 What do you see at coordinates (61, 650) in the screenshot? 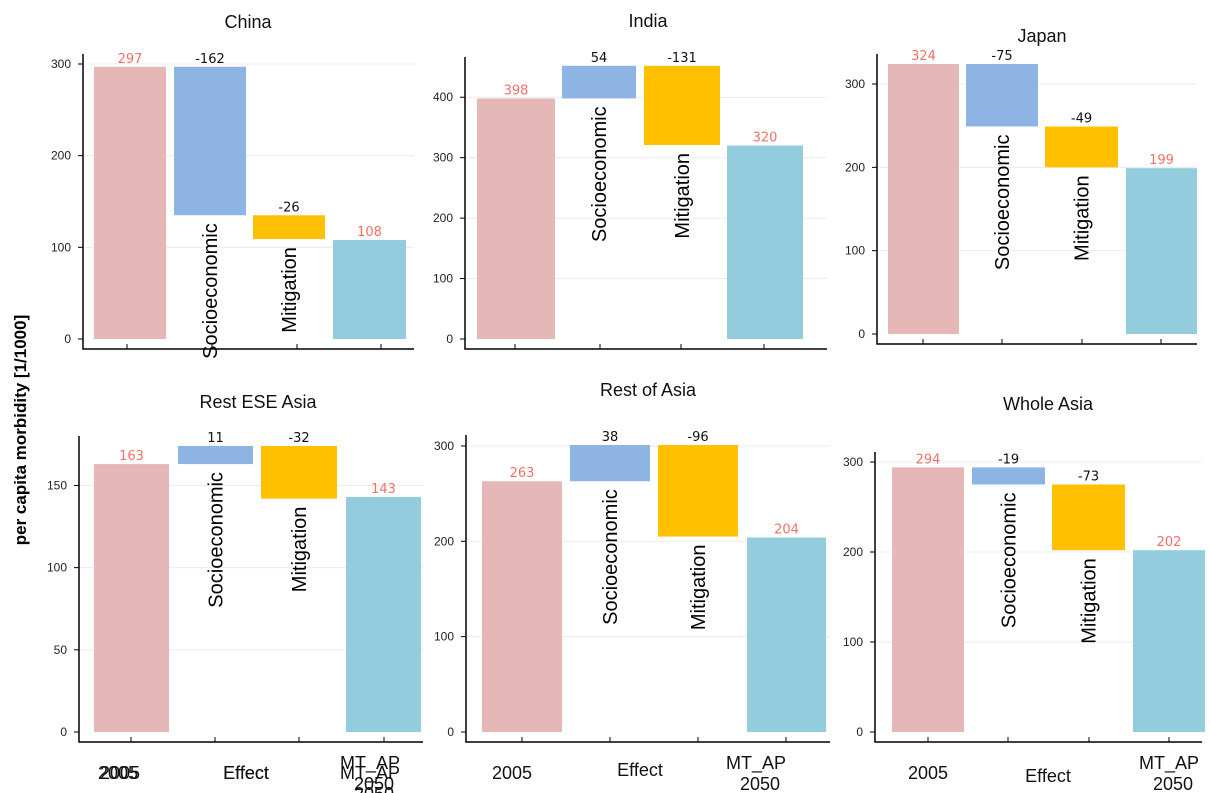
I see `panel-4-y-tick-label: 50` at bounding box center [61, 650].